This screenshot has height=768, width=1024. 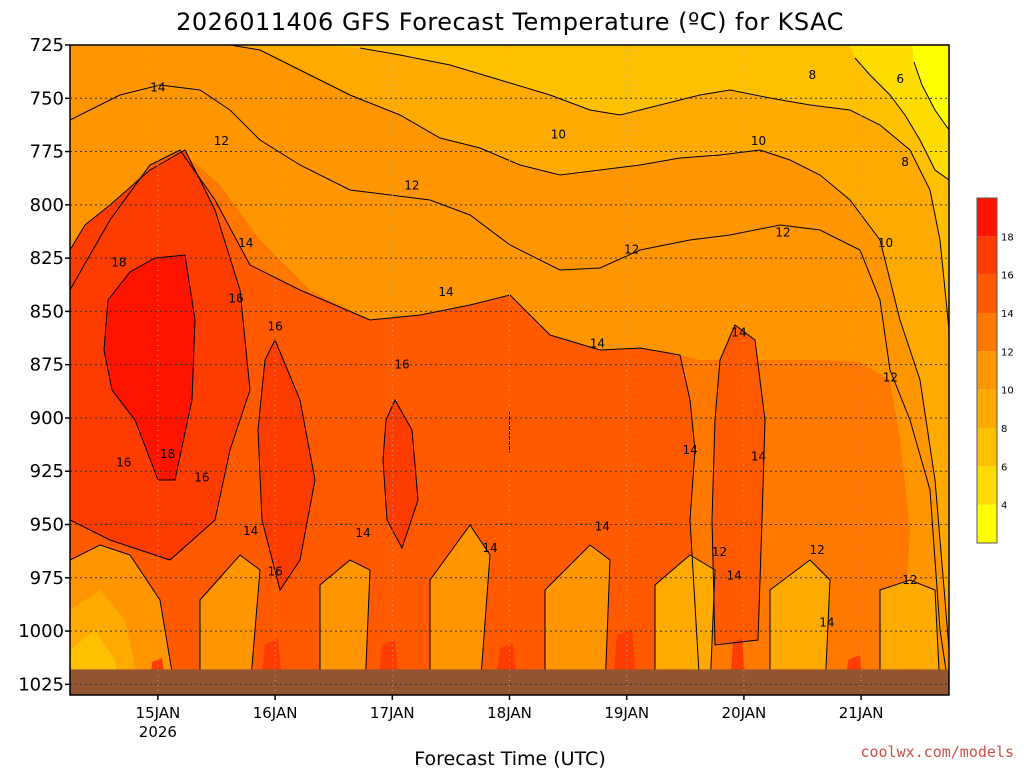 I want to click on x-tick-label: 17JAN, so click(x=392, y=713).